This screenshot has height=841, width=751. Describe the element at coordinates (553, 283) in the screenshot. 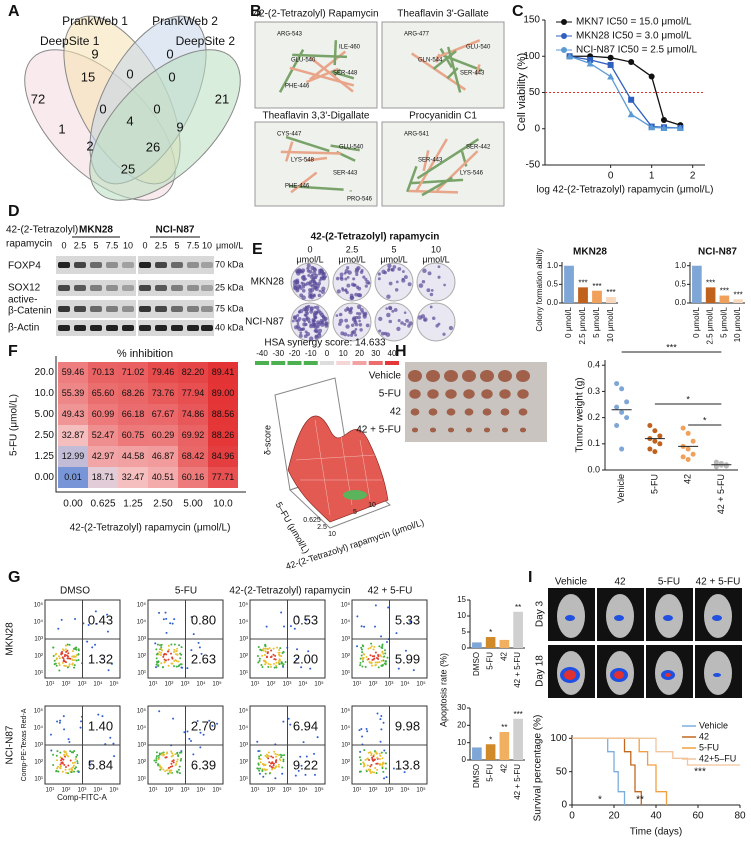

I see `y-tick-label: 0.5` at that location.